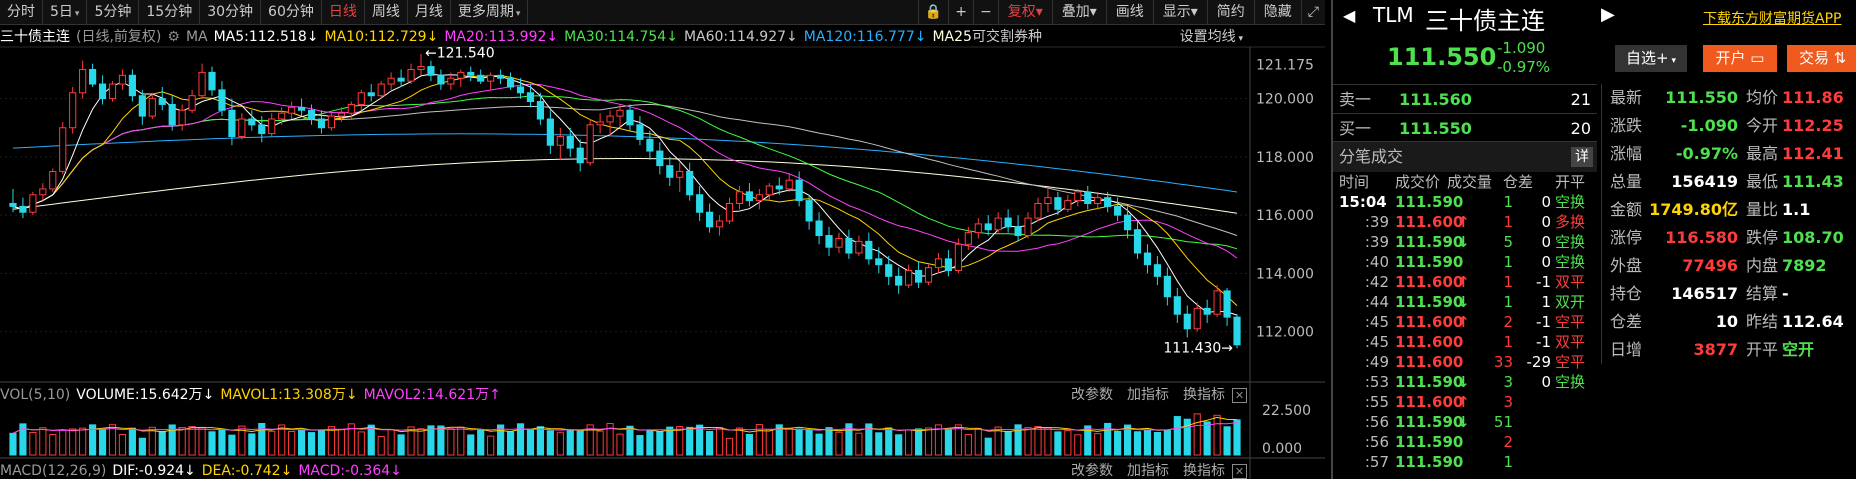 The height and width of the screenshot is (479, 1856). I want to click on vol-sub-buttons: 改参数 加指标 换指标, so click(1141, 395).